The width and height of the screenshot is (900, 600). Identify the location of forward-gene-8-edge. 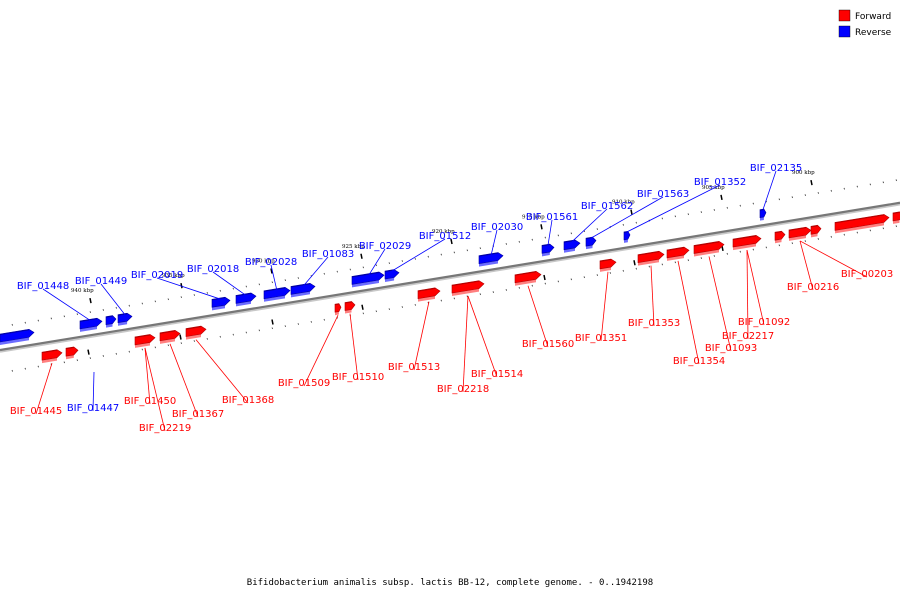
(465, 283).